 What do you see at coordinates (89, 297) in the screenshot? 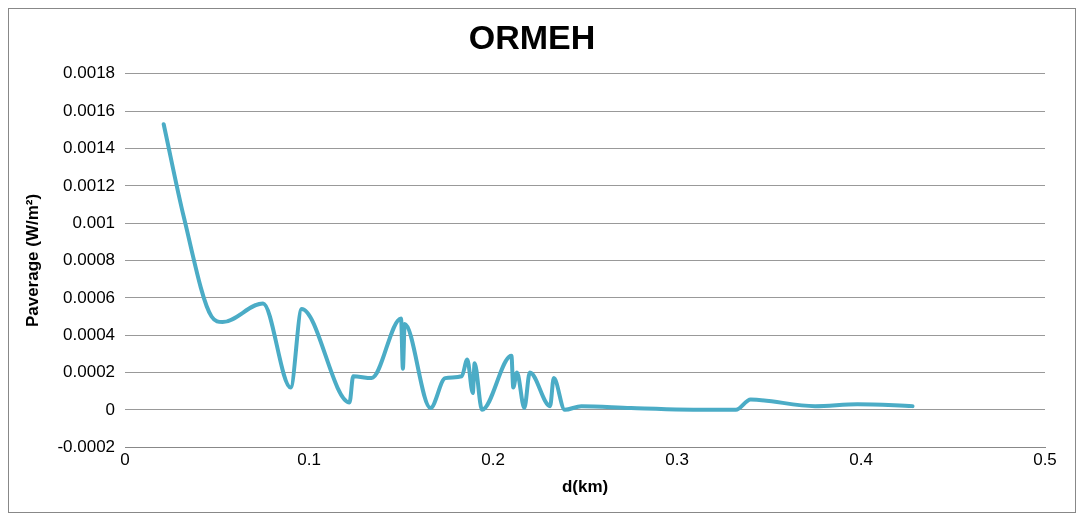
I see `y-tick-label: 0.0006` at bounding box center [89, 297].